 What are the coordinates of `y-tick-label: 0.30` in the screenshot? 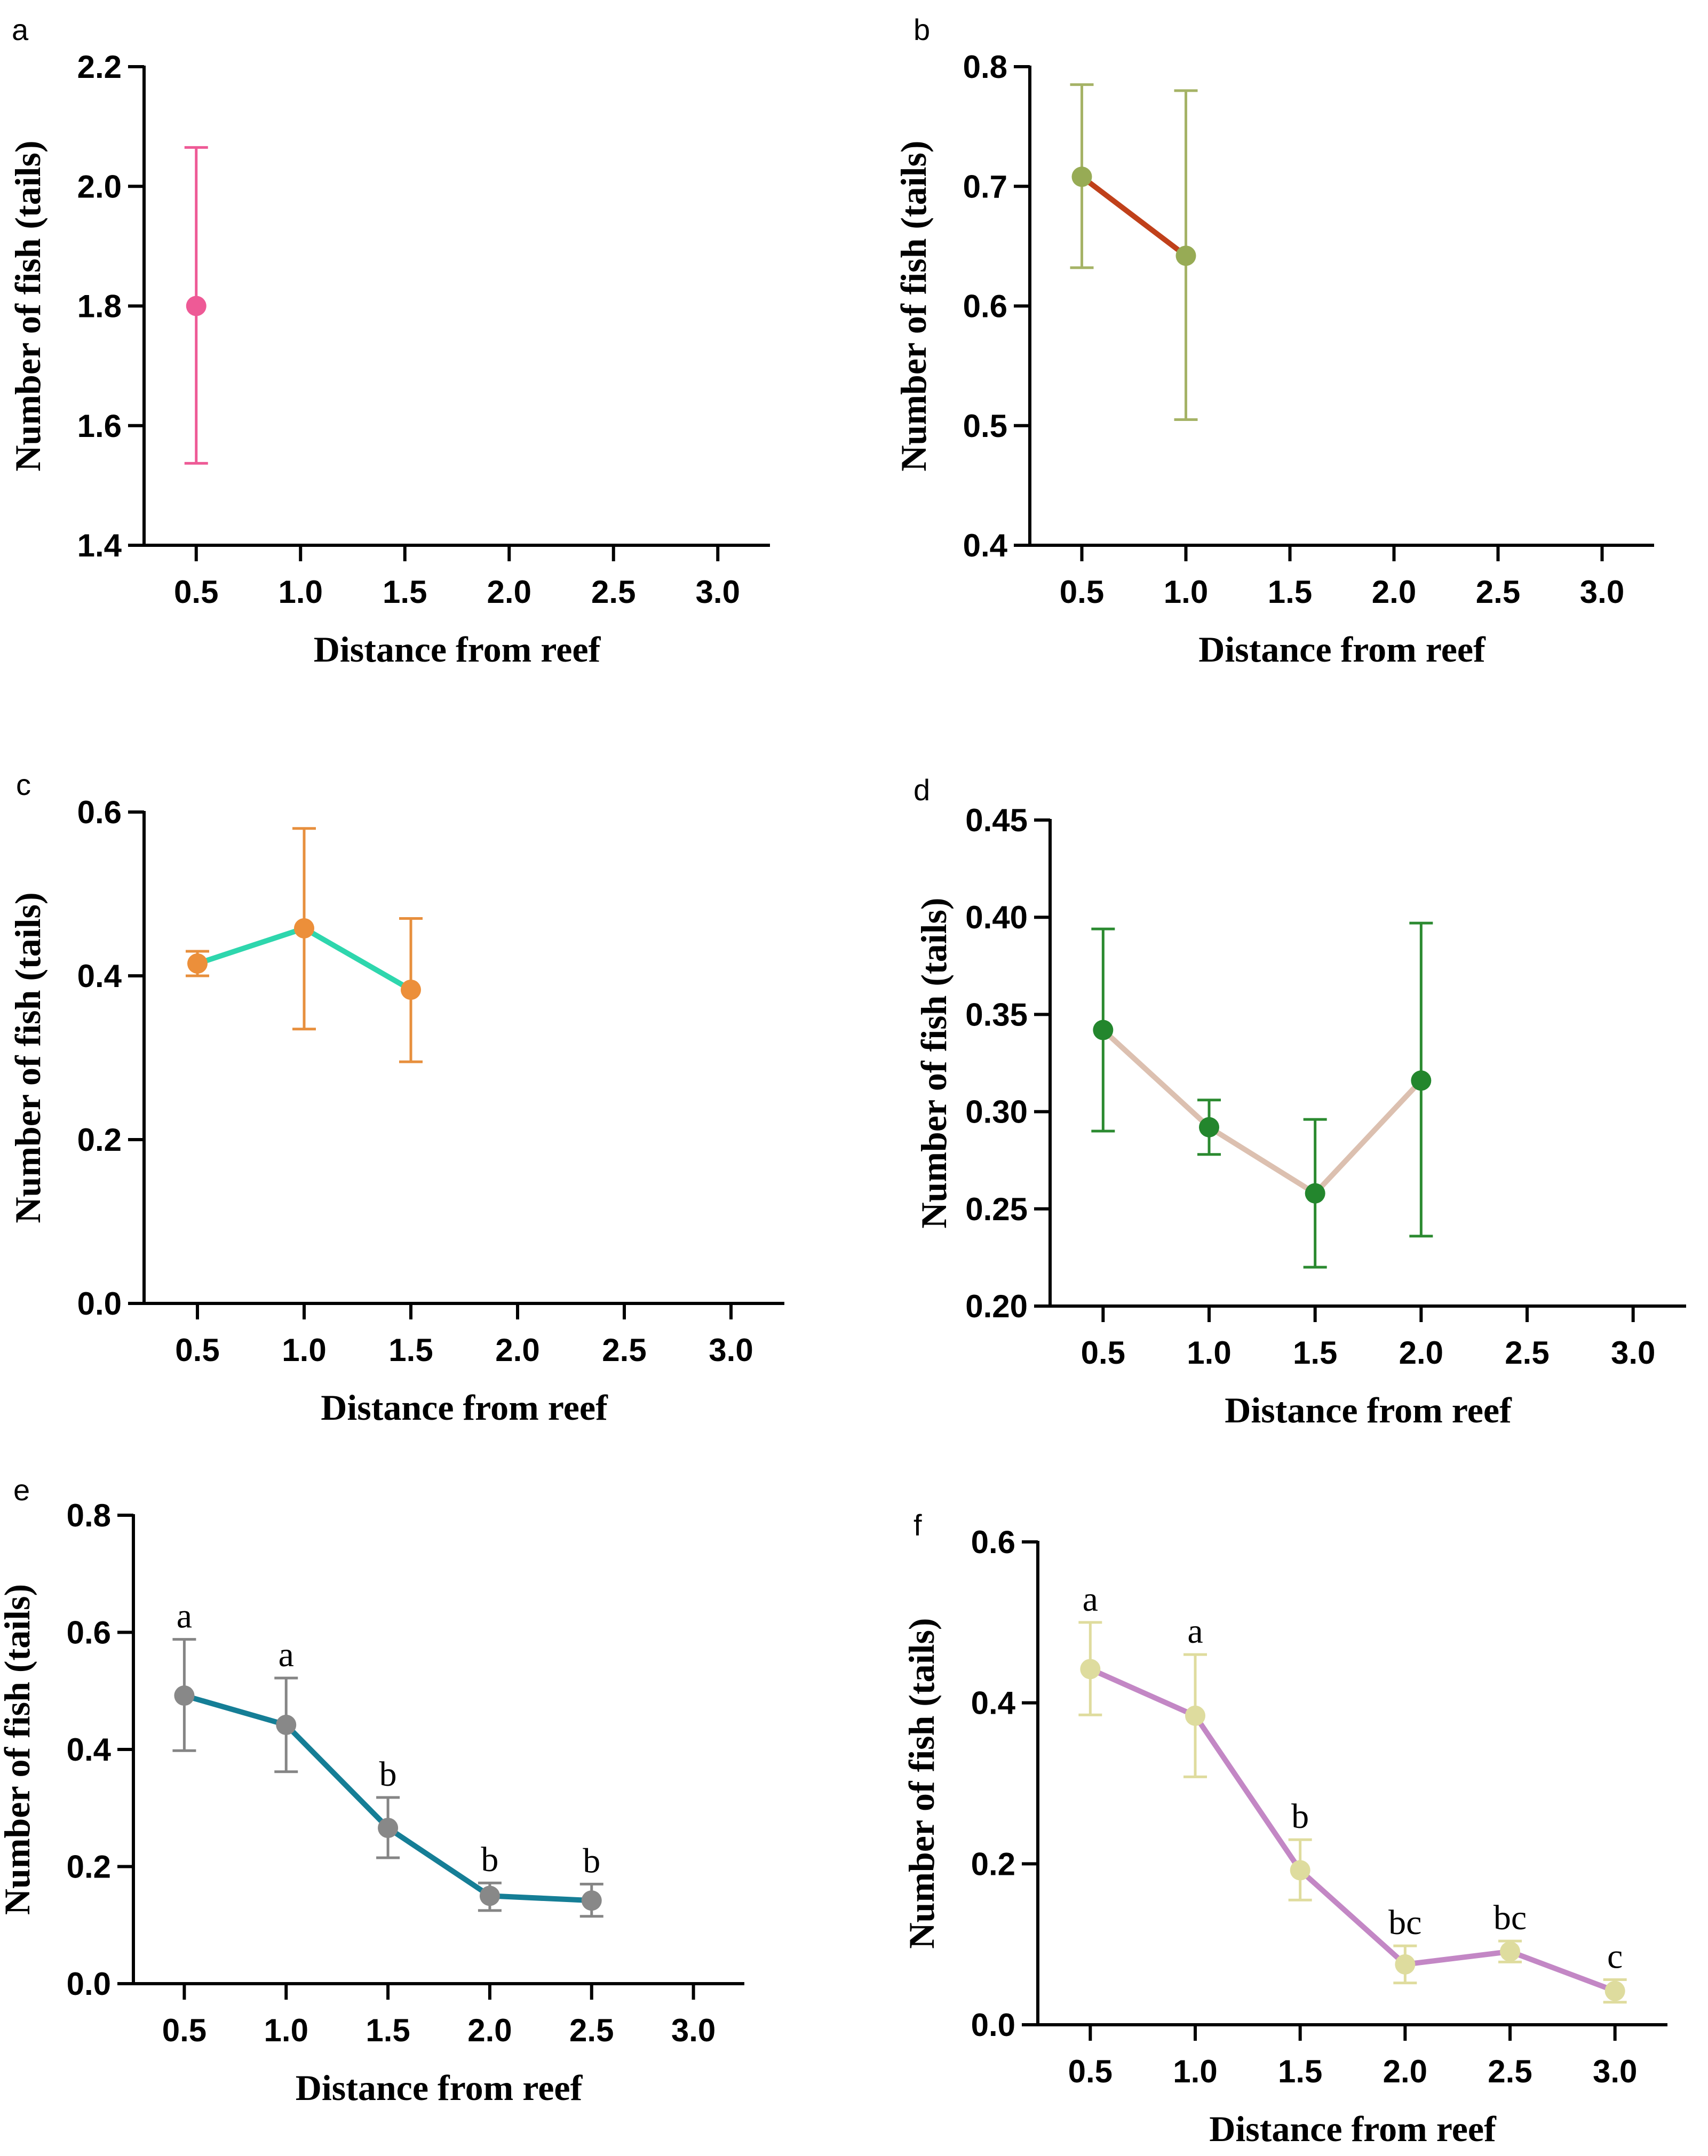 It's located at (996, 1112).